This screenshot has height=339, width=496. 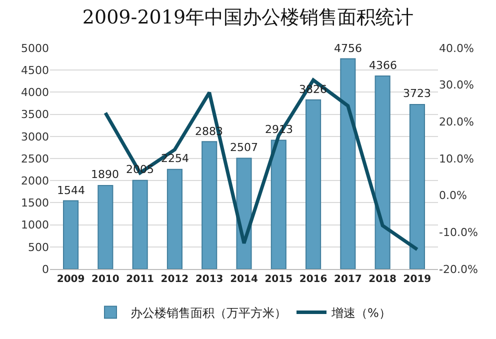 What do you see at coordinates (417, 93) in the screenshot?
I see `data-label: 3723` at bounding box center [417, 93].